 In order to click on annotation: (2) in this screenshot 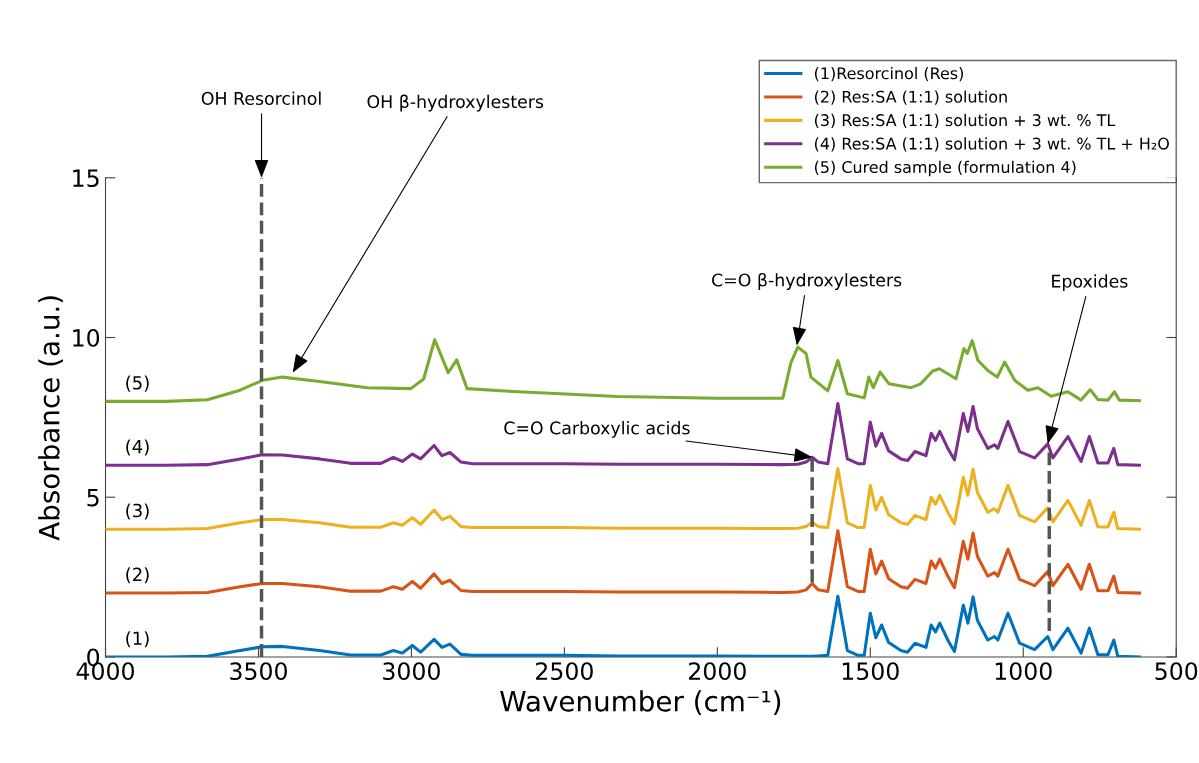, I will do `click(137, 575)`.